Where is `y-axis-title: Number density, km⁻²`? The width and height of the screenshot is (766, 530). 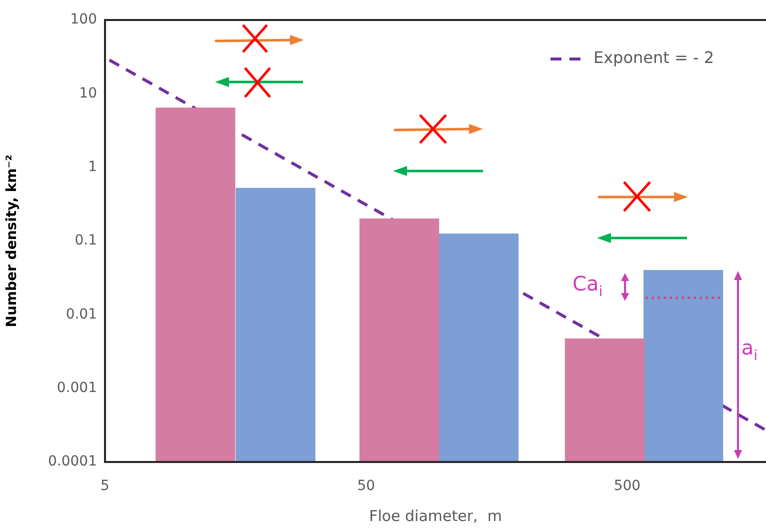 y-axis-title: Number density, km⁻² is located at coordinates (12, 241).